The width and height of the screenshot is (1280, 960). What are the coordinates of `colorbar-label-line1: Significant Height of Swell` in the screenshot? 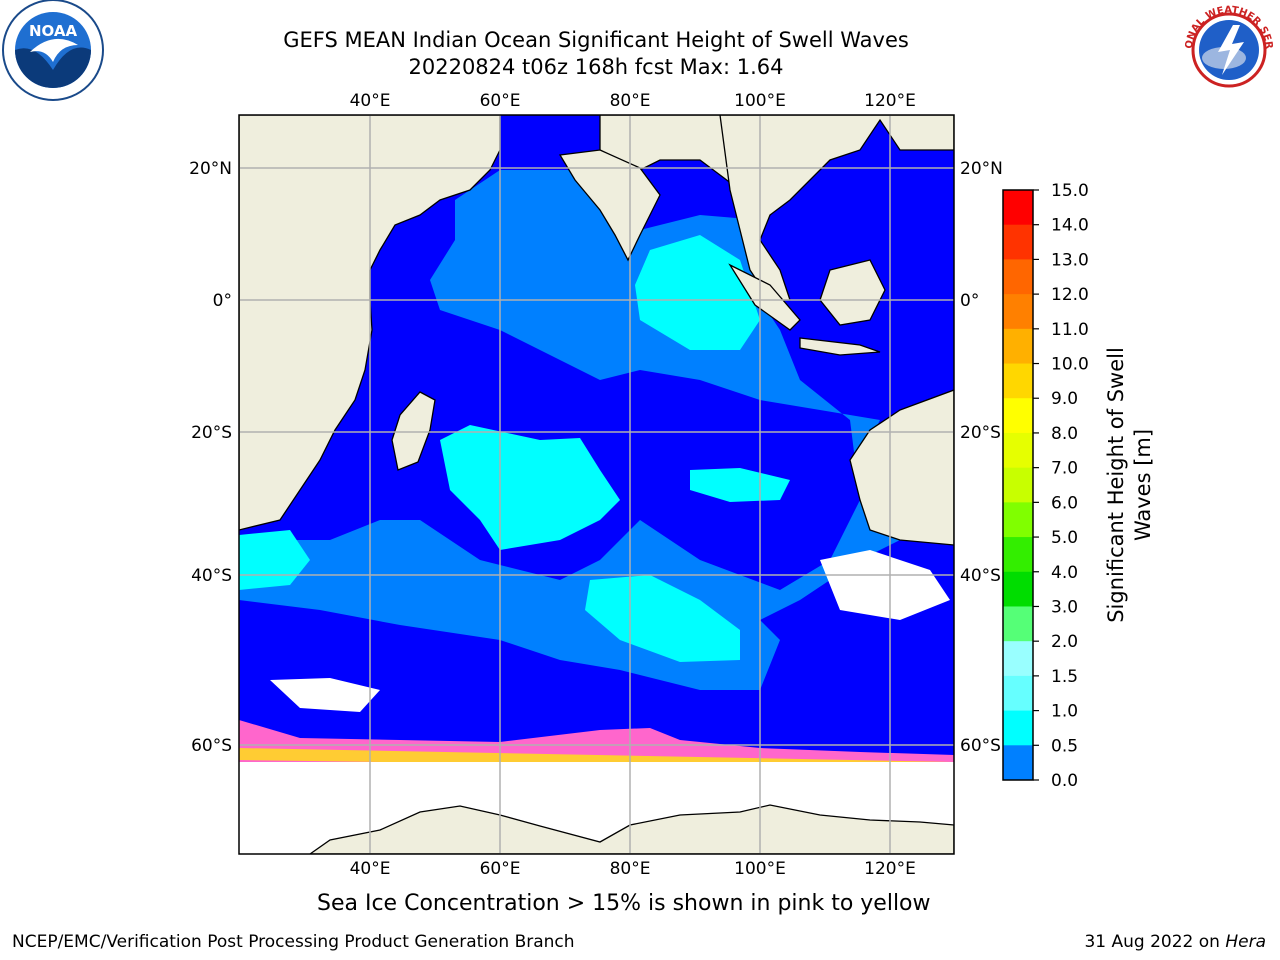 It's located at (1116, 485).